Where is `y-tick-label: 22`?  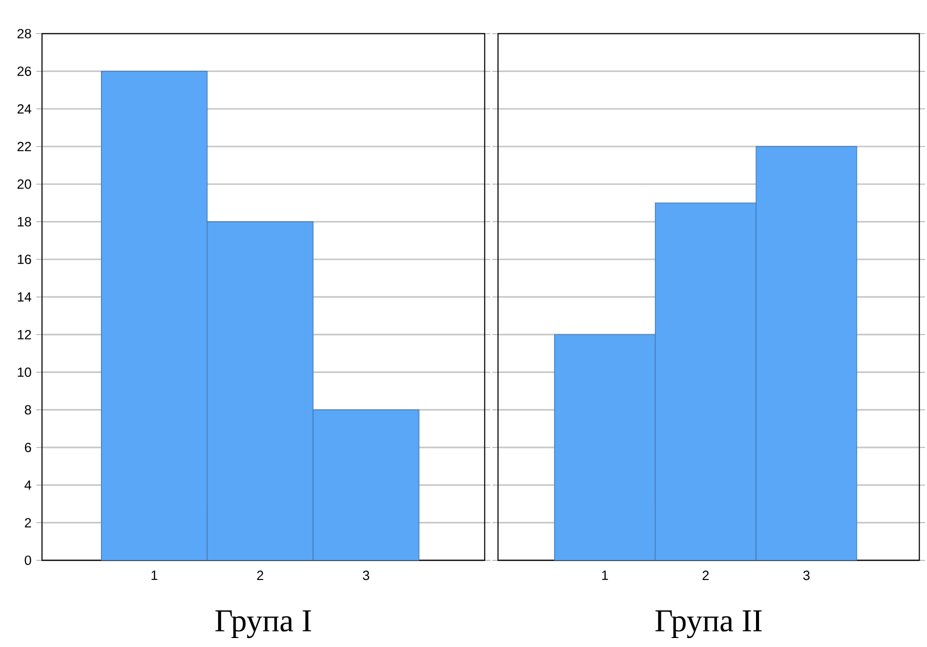 y-tick-label: 22 is located at coordinates (24, 147).